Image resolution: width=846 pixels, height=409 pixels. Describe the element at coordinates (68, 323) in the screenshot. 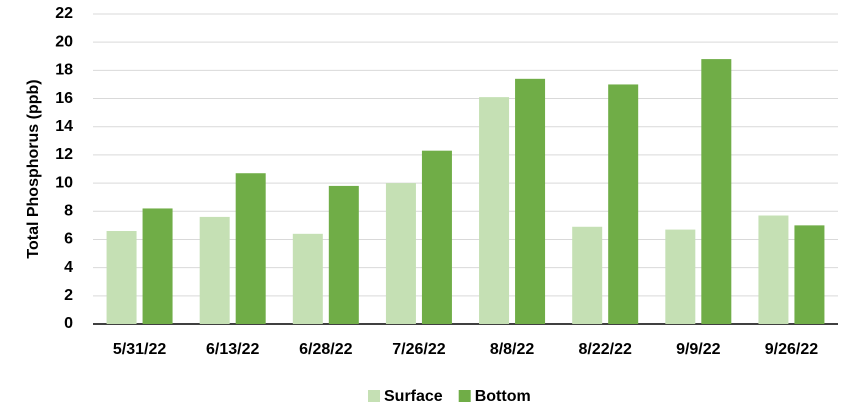

I see `y-tick-label: 0` at that location.